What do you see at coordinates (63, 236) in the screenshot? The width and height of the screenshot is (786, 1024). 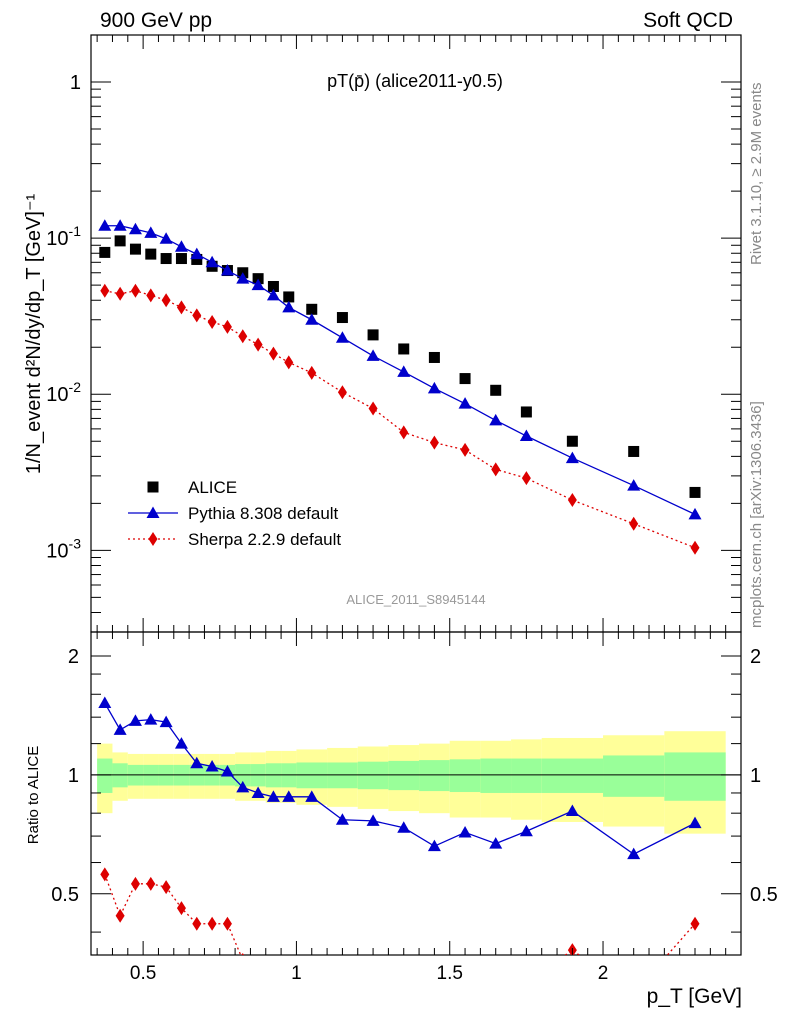 I see `y-tick-label: 10-1` at bounding box center [63, 236].